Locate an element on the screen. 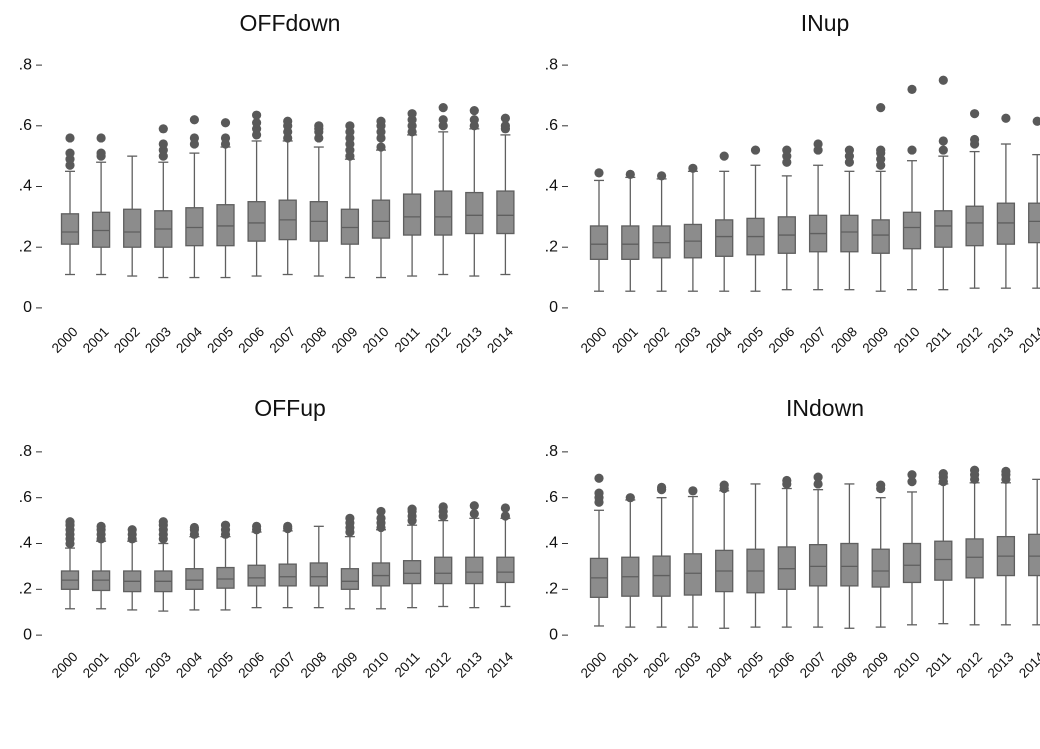 The width and height of the screenshot is (1040, 749). x-tick-label: 2010 is located at coordinates (376, 665).